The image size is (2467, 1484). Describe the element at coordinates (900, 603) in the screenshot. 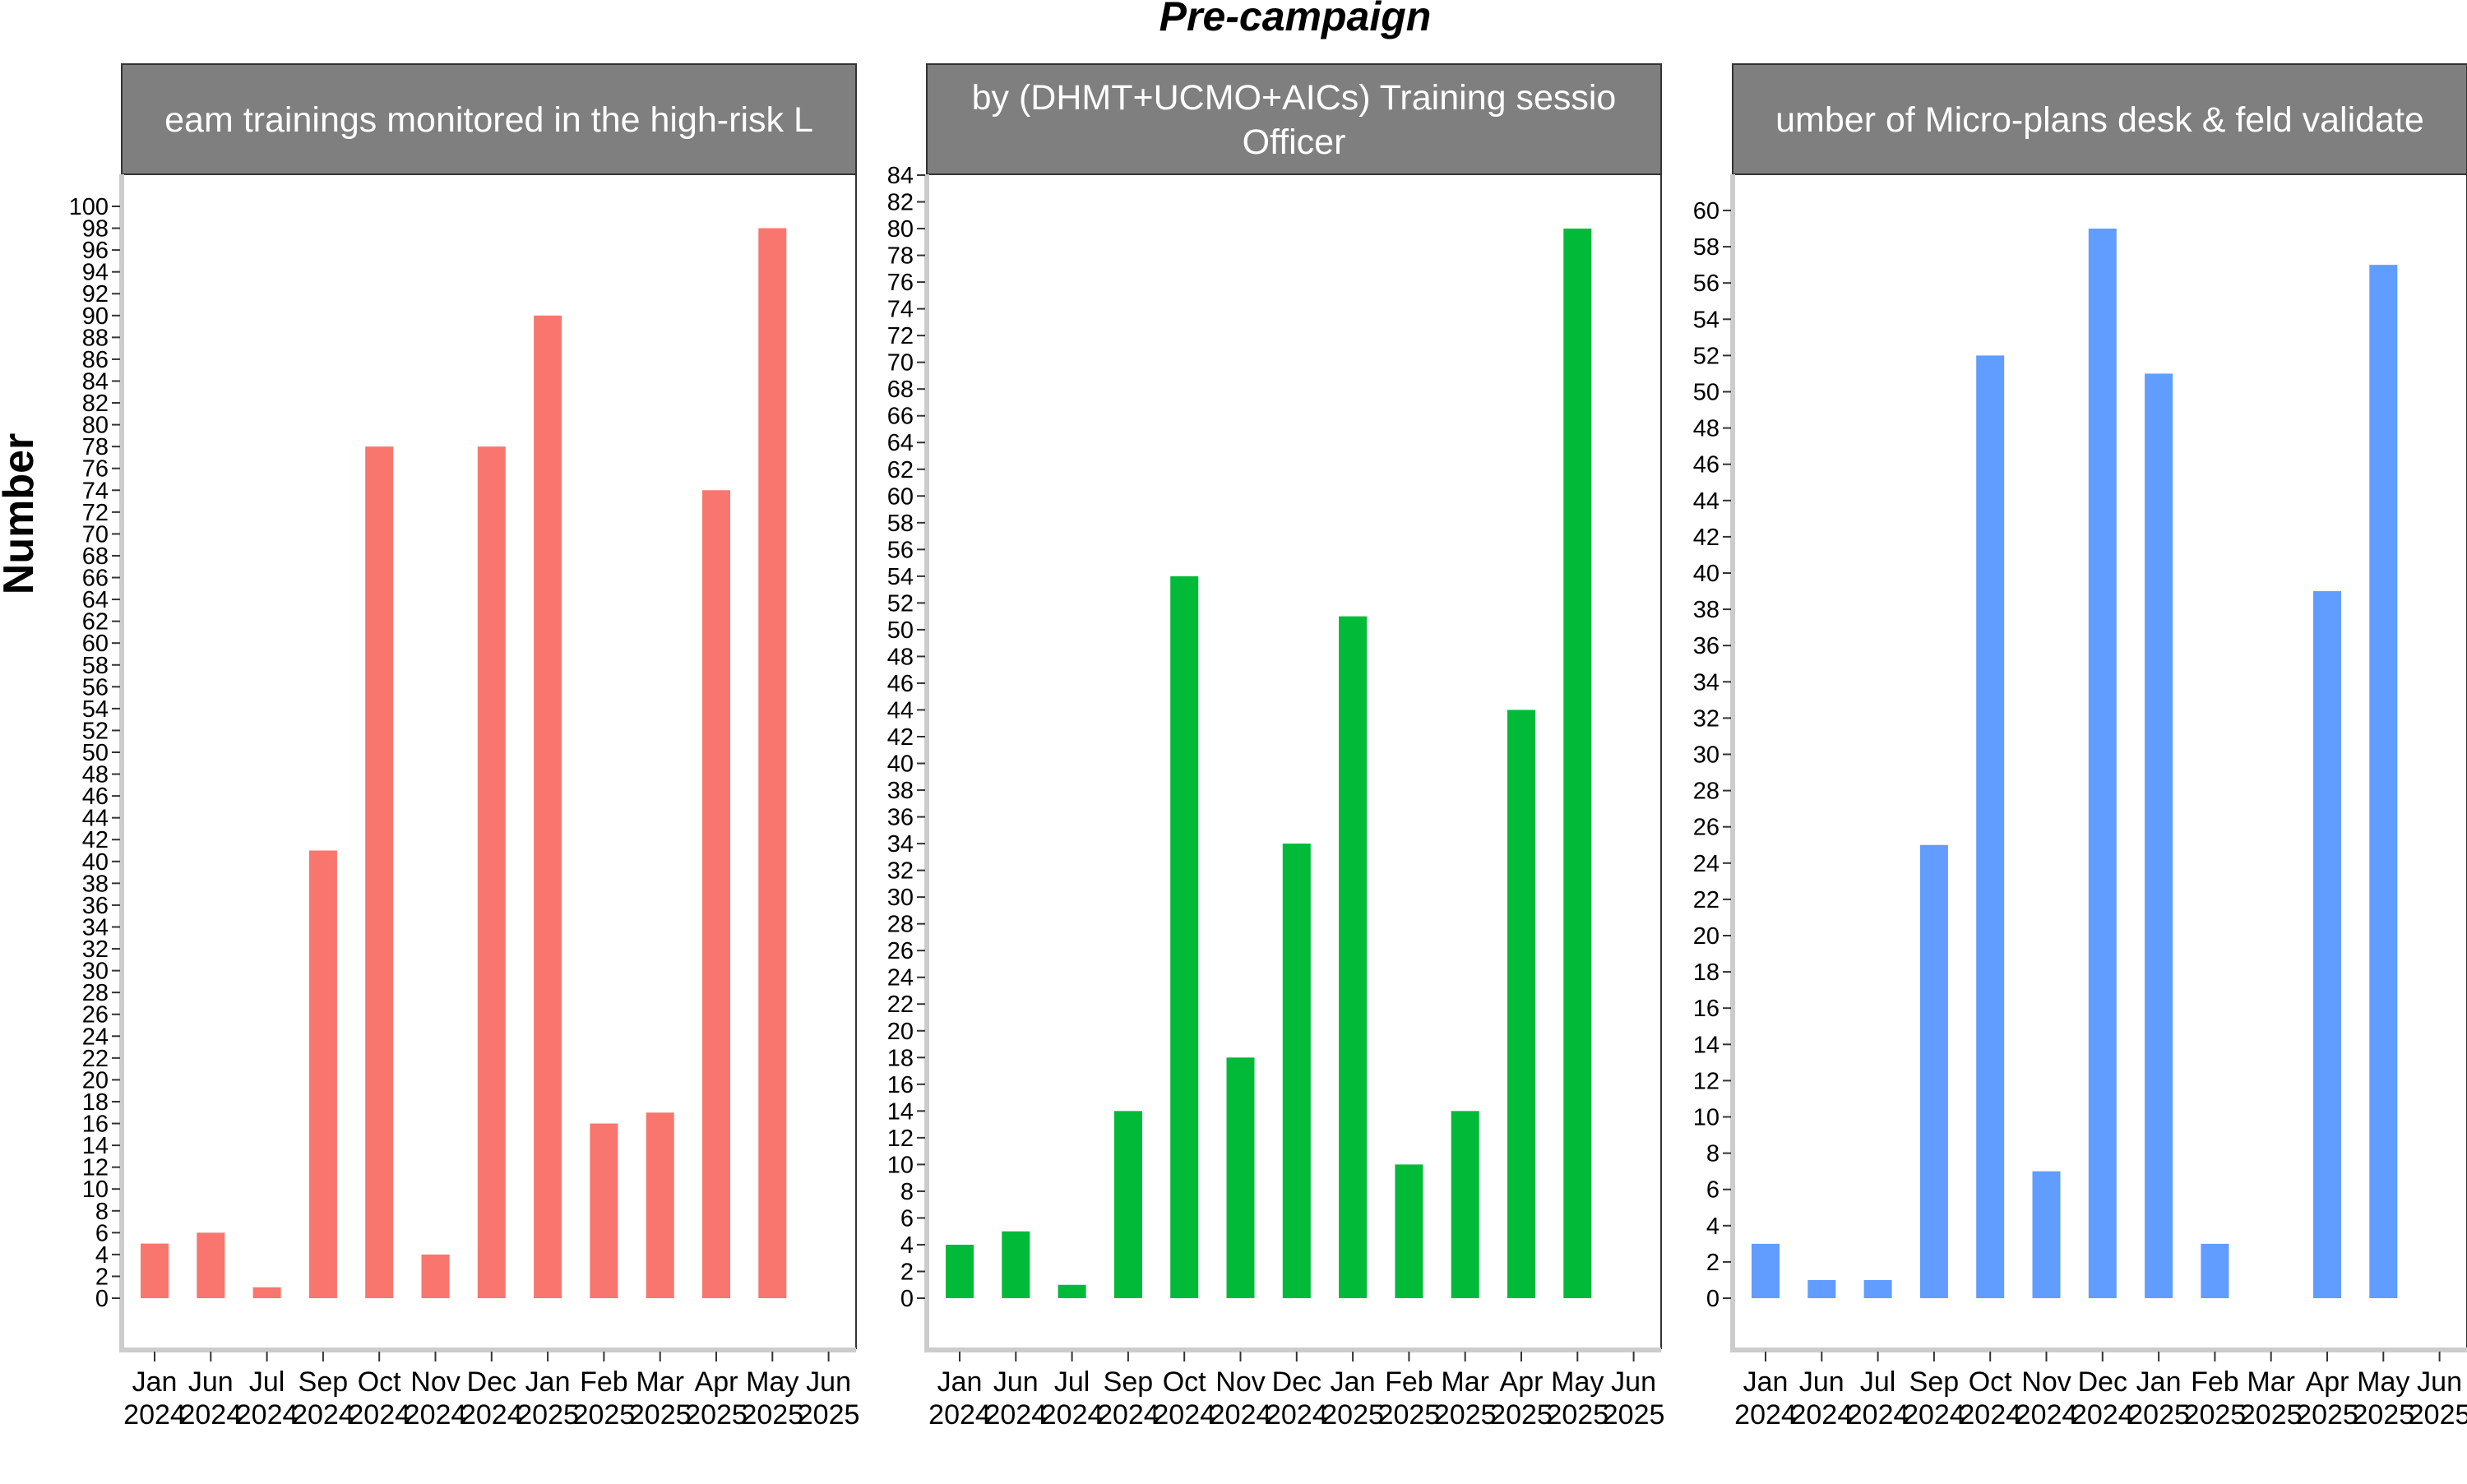

I see `y-tick-label: 52` at that location.